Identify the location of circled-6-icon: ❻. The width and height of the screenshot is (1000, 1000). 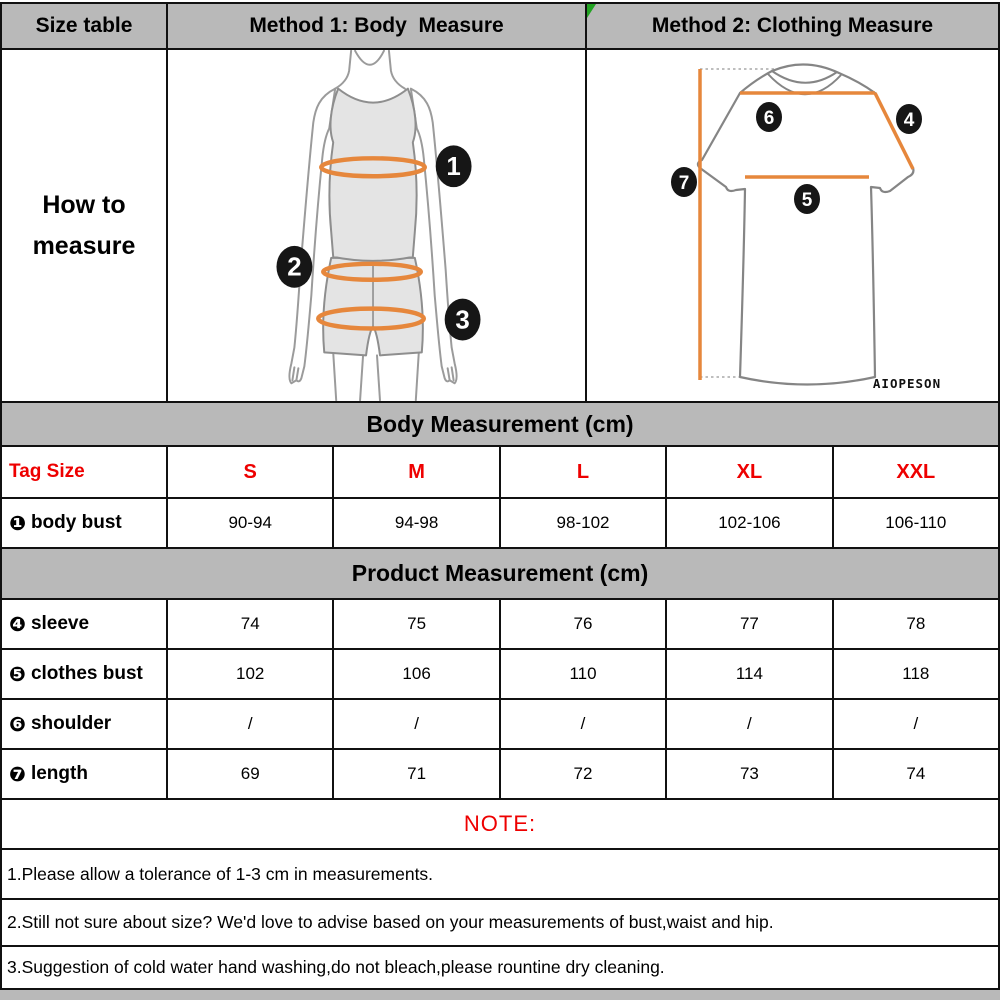
(17, 724).